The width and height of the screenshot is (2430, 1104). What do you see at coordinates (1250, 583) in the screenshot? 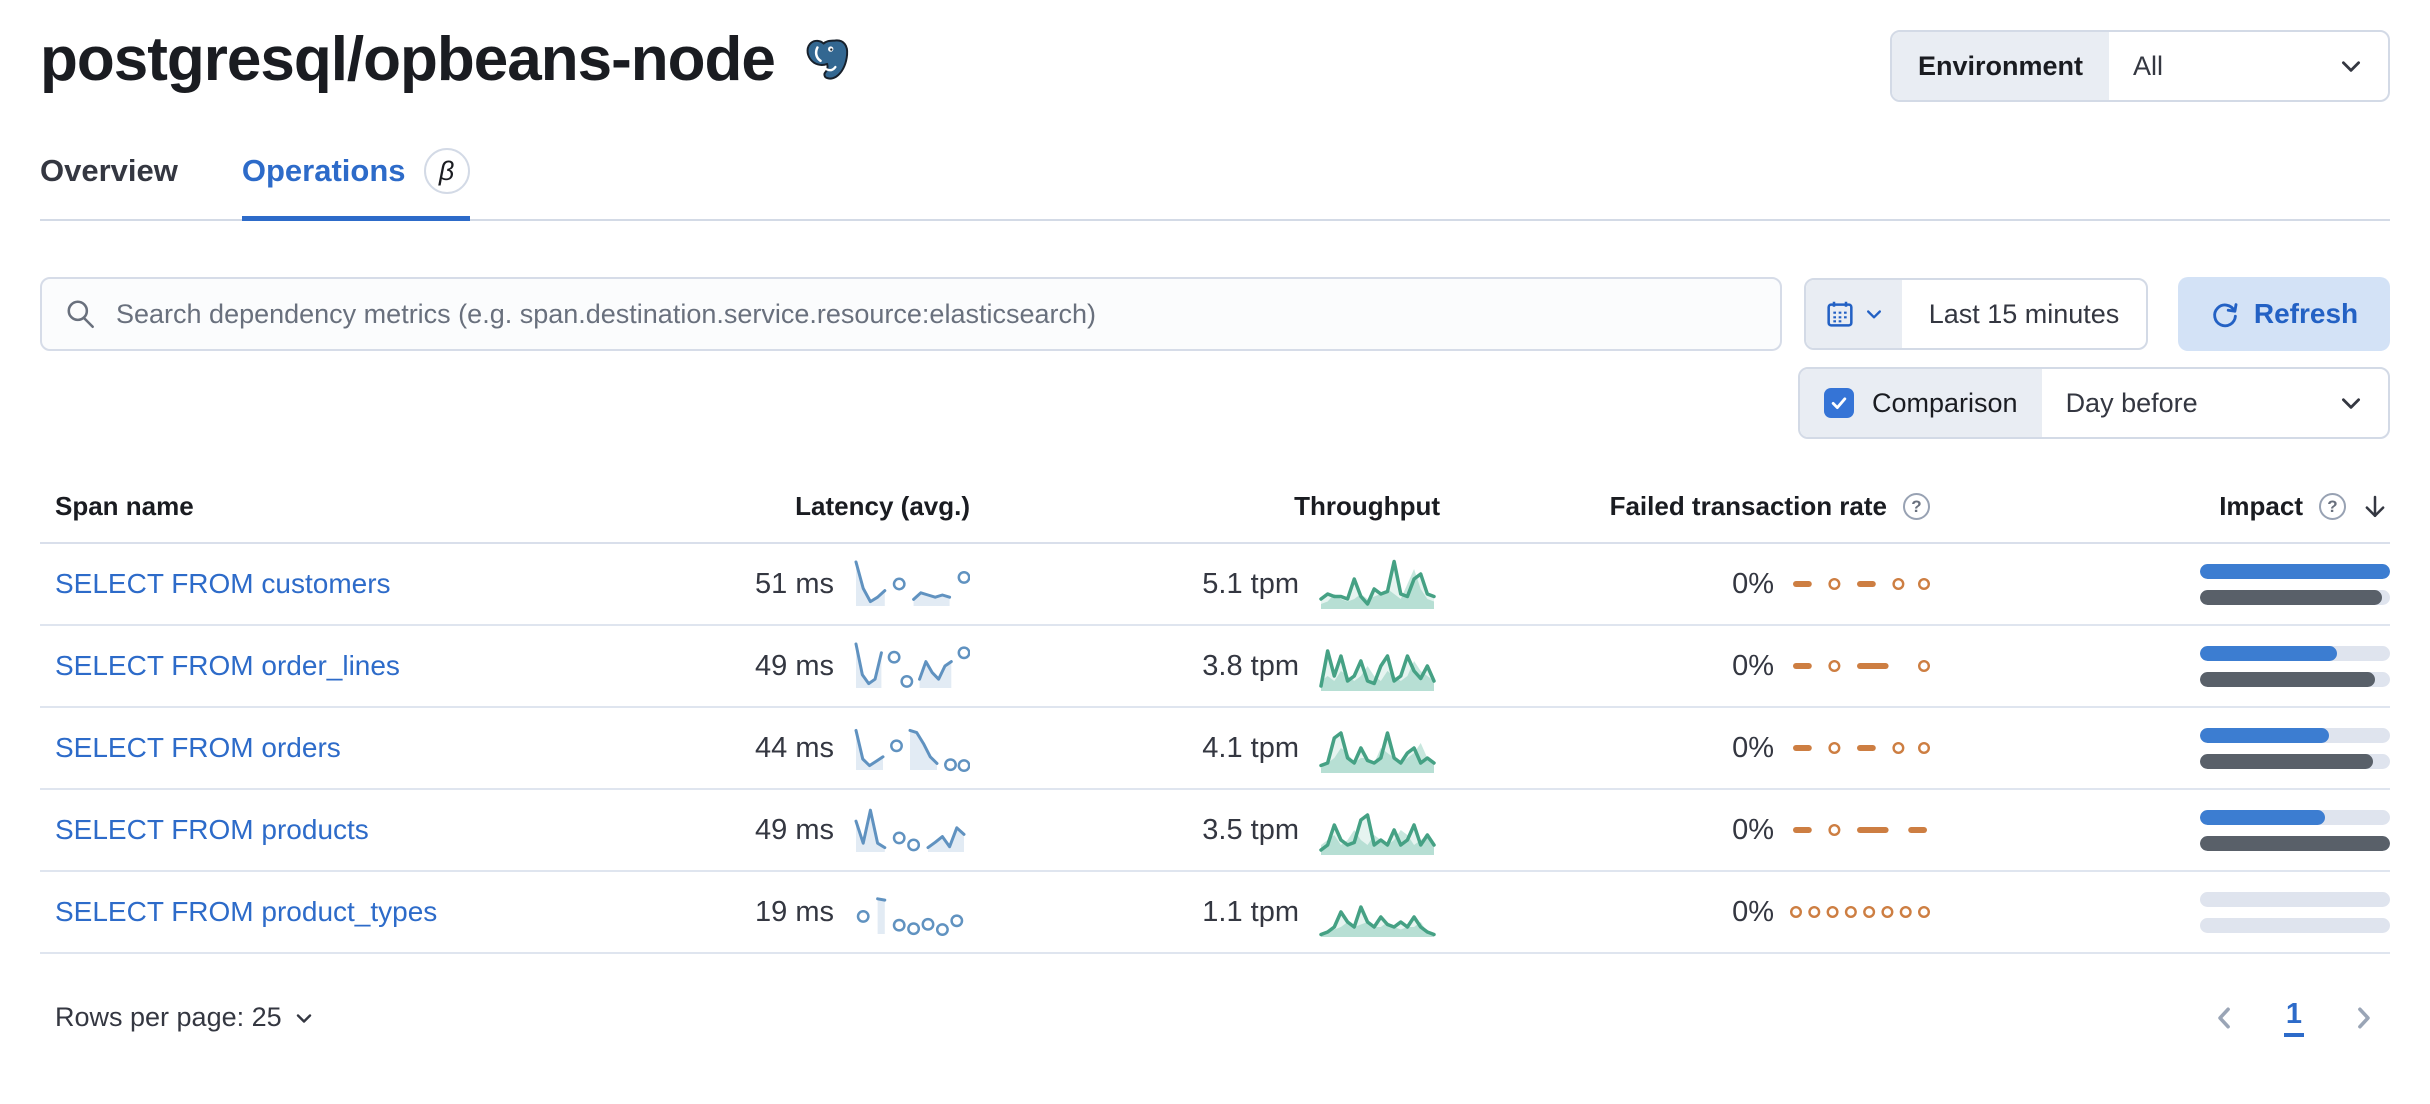
I see `throughput-value: 5.1 tpm` at bounding box center [1250, 583].